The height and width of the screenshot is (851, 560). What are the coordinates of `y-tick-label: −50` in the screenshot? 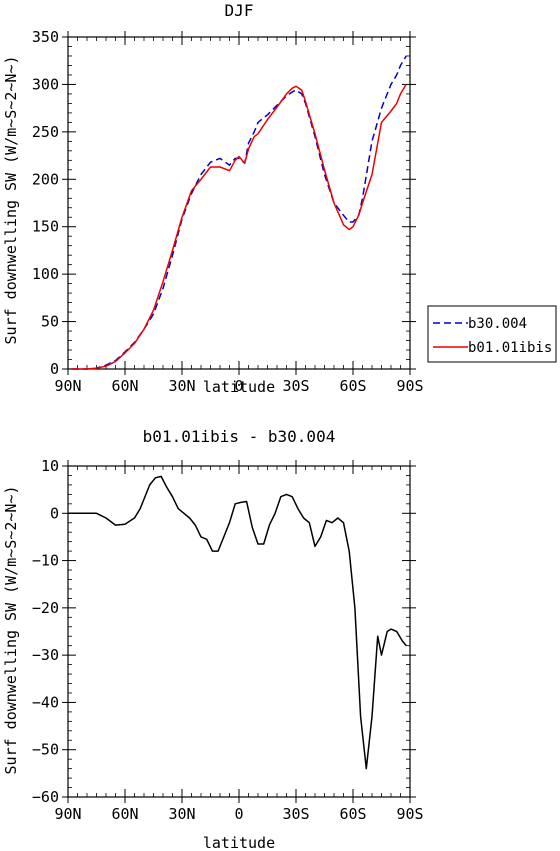 It's located at (45, 750).